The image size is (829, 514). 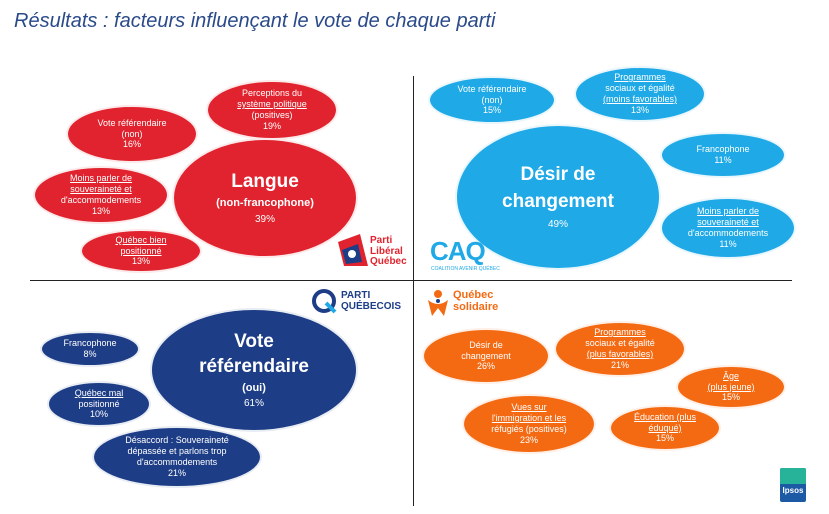 What do you see at coordinates (731, 387) in the screenshot?
I see `qs-bubble-age: Âge (plus jeune) 15%` at bounding box center [731, 387].